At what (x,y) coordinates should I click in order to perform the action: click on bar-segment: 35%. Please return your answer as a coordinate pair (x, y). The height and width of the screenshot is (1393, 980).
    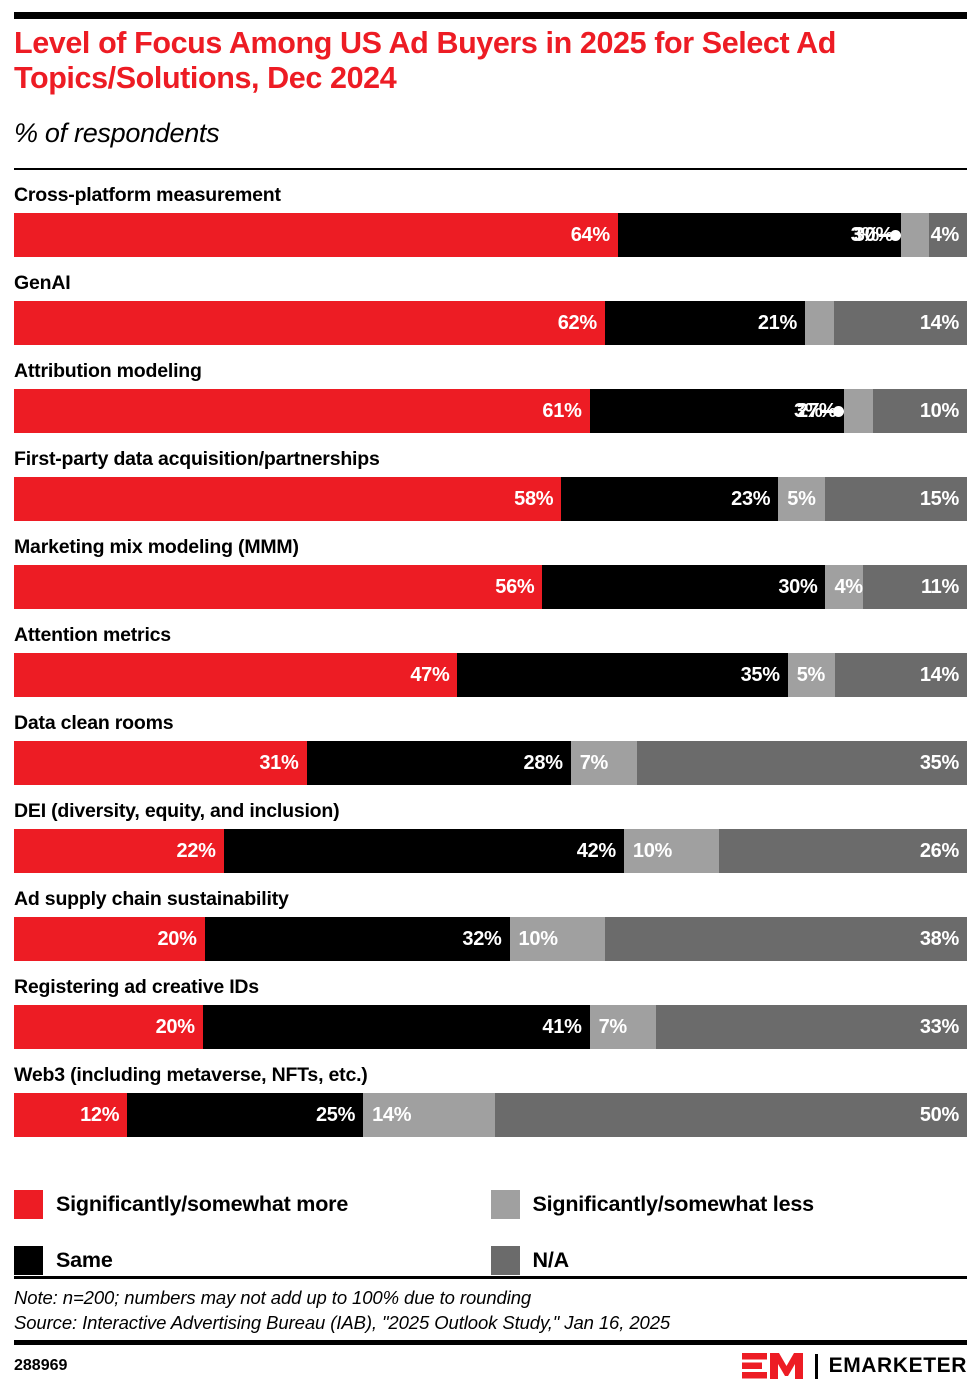
    Looking at the image, I should click on (622, 675).